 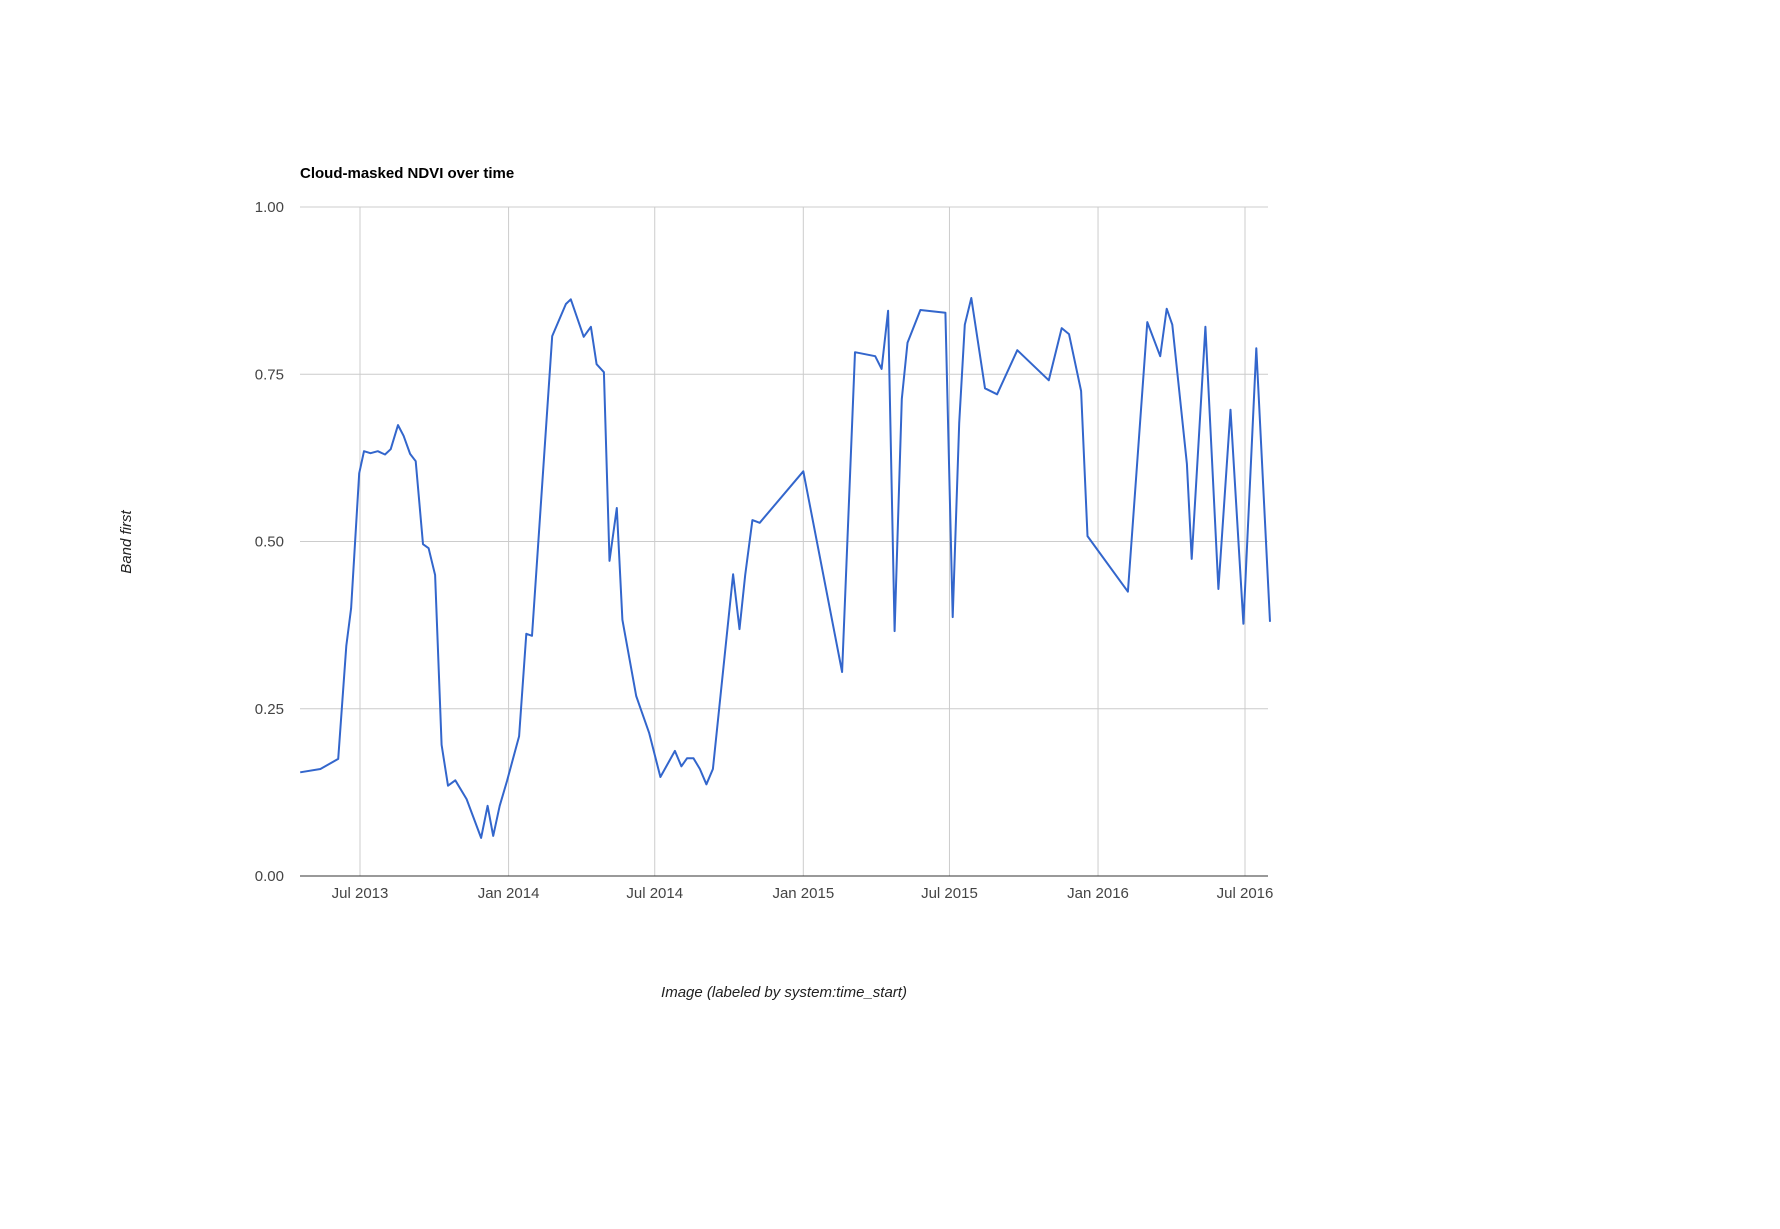 What do you see at coordinates (949, 893) in the screenshot?
I see `x-tick-label: Jul 2015` at bounding box center [949, 893].